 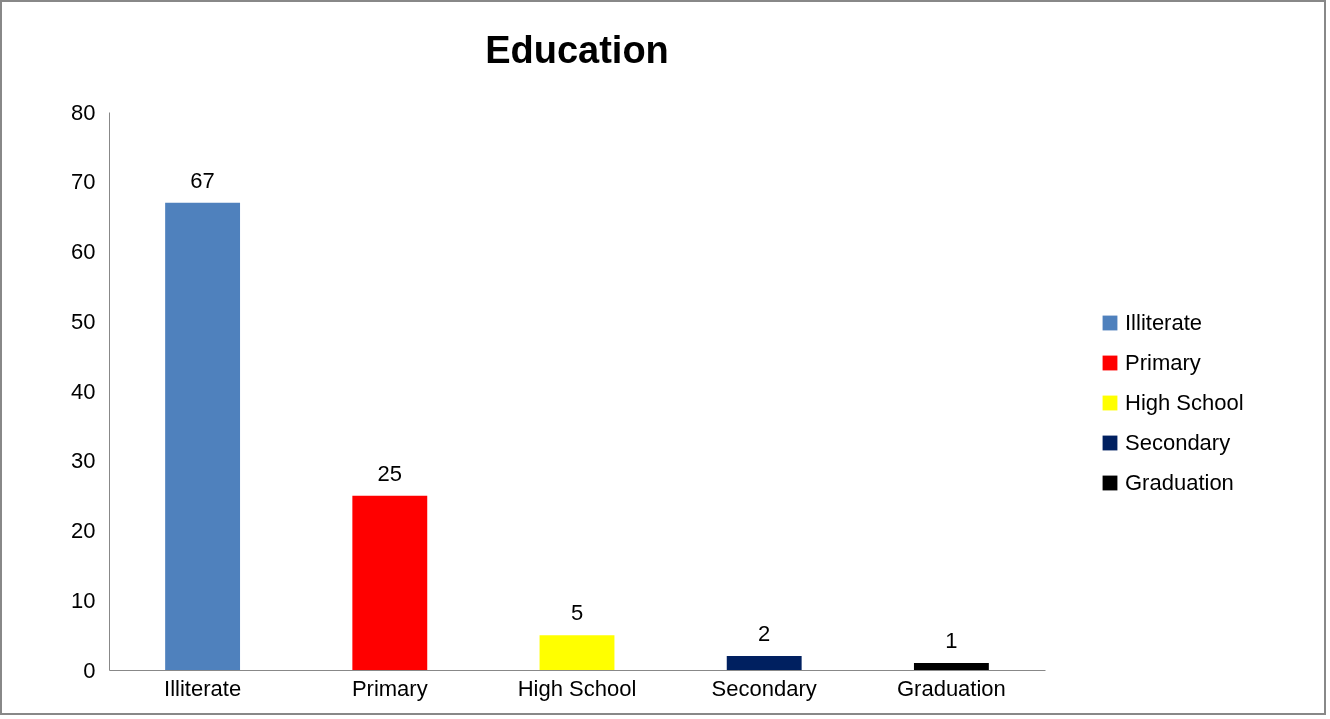 I want to click on chart-title: Education, so click(x=577, y=50).